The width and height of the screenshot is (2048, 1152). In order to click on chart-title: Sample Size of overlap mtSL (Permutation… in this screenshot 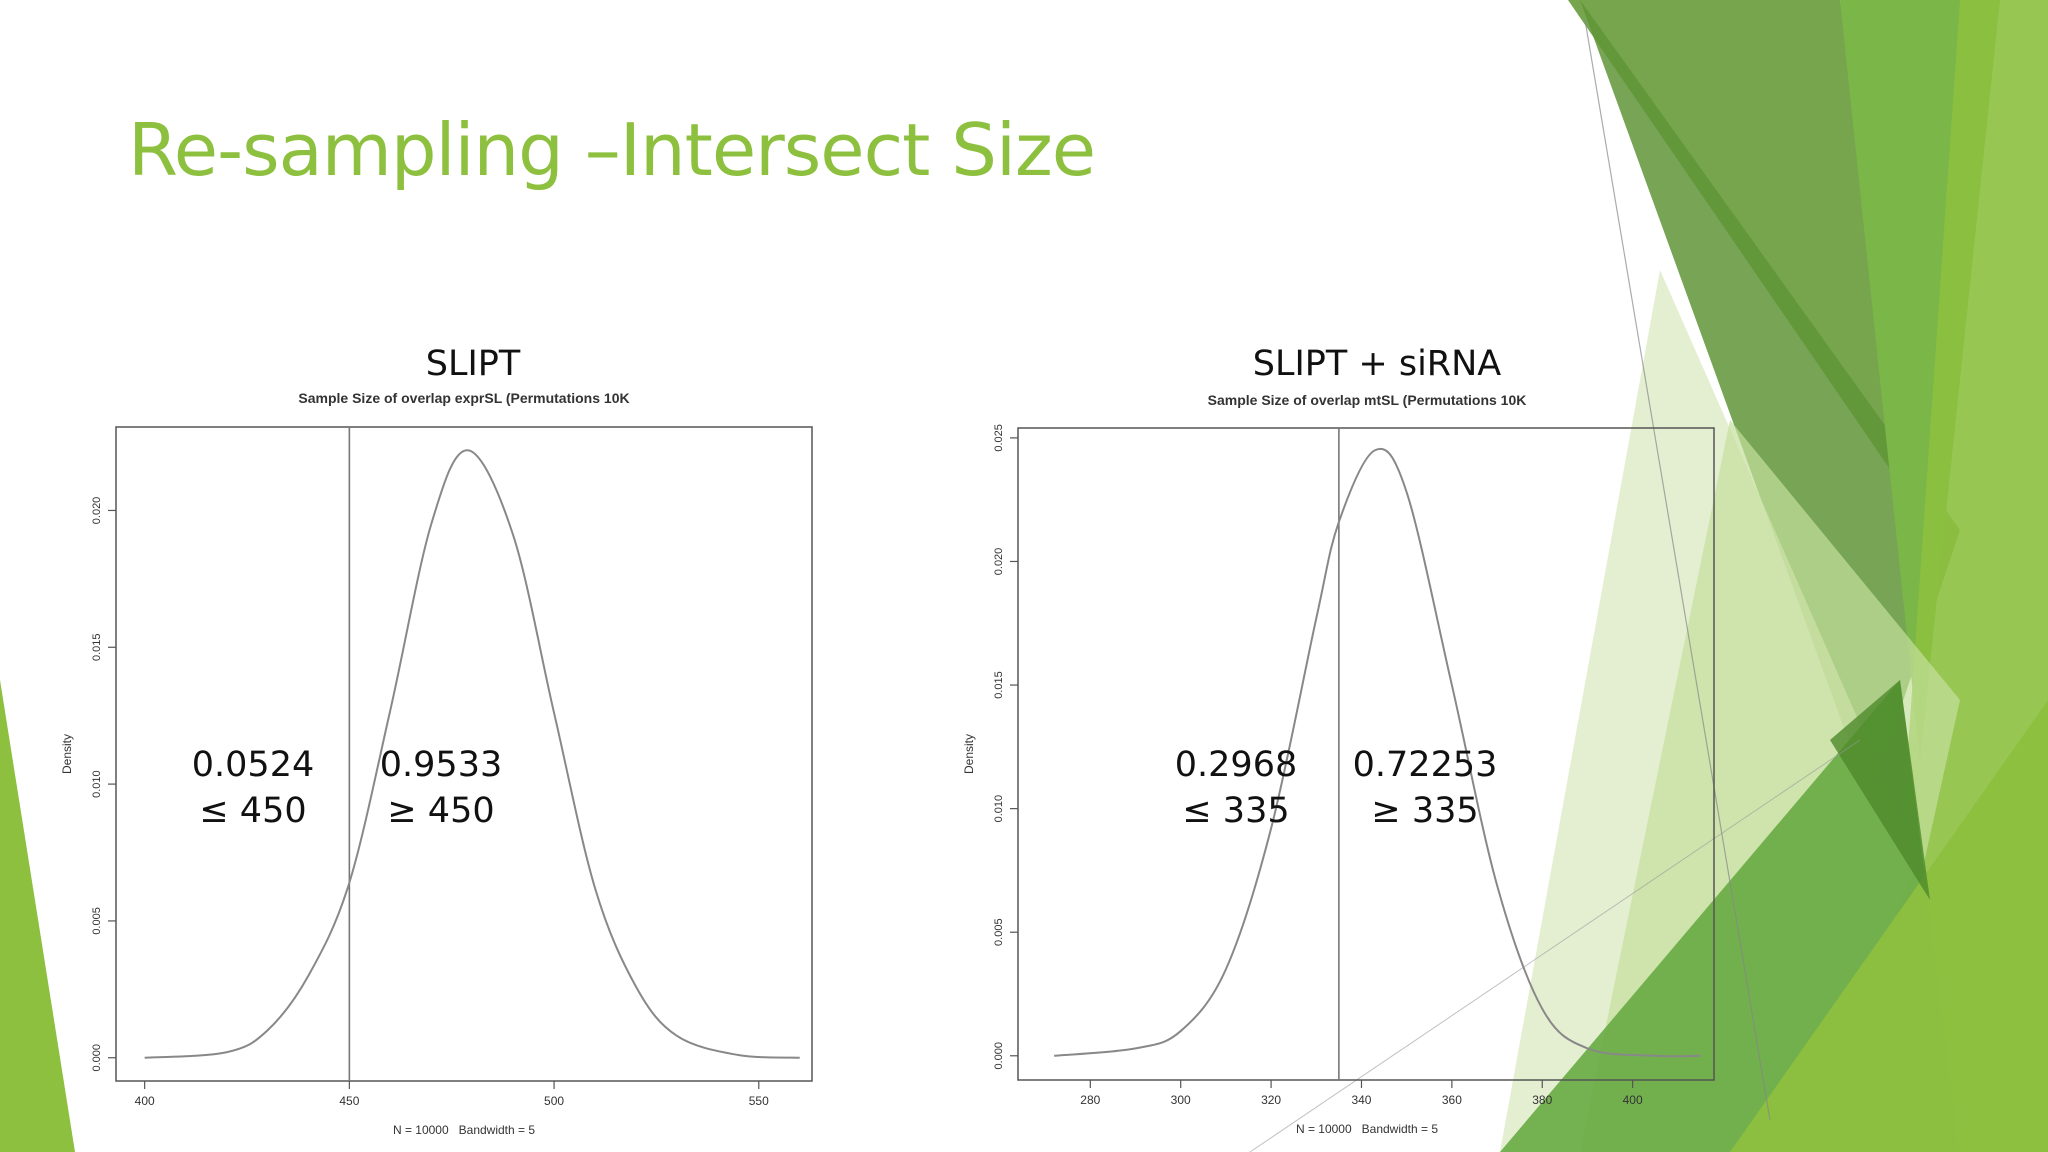, I will do `click(1367, 400)`.